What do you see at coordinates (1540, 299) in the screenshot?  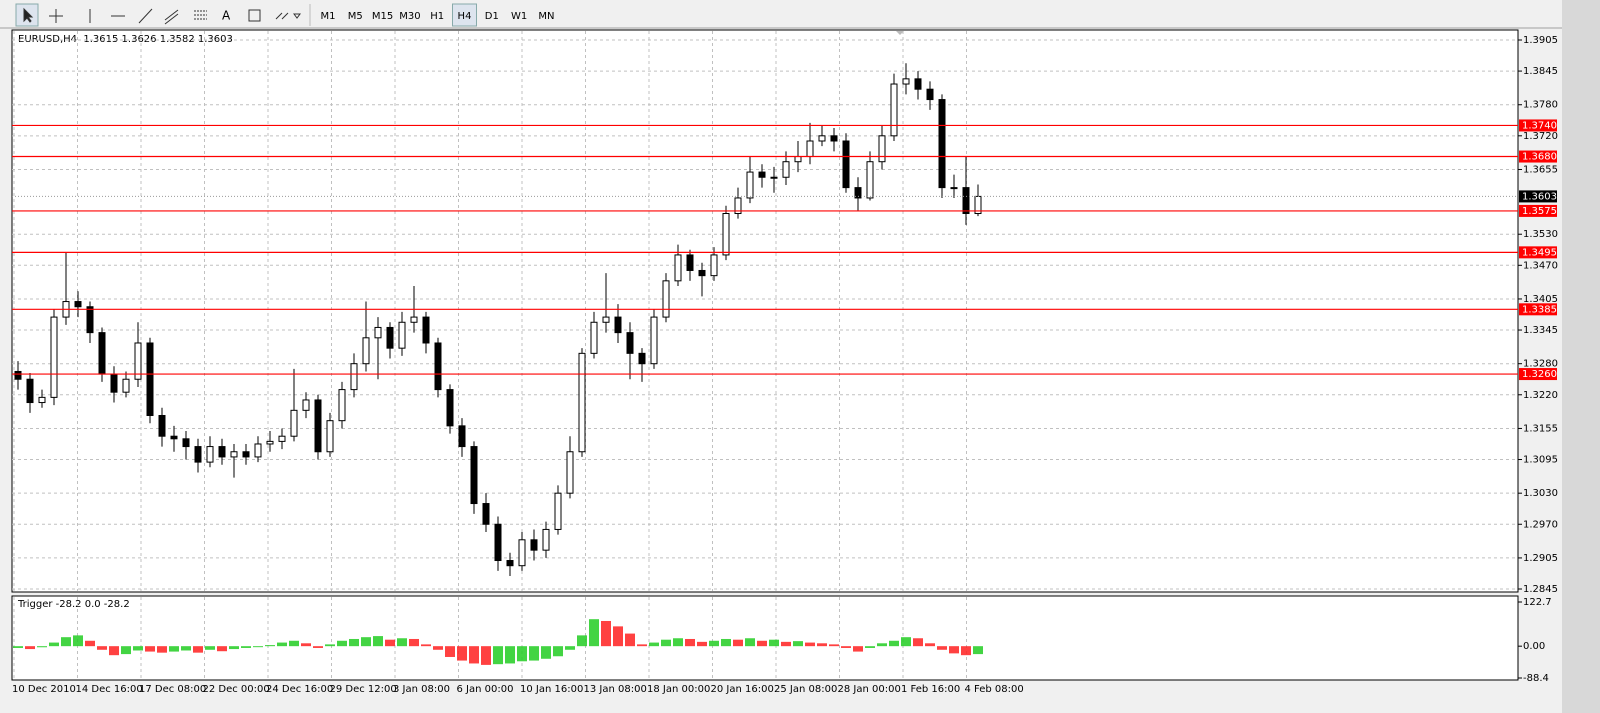 I see `y-tick-label: 1.3405` at bounding box center [1540, 299].